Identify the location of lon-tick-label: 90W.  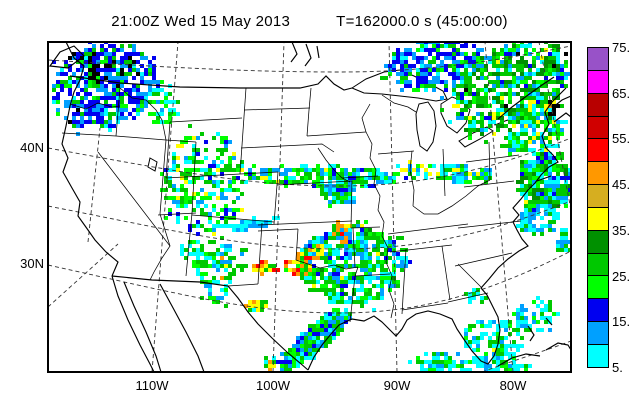
(397, 385).